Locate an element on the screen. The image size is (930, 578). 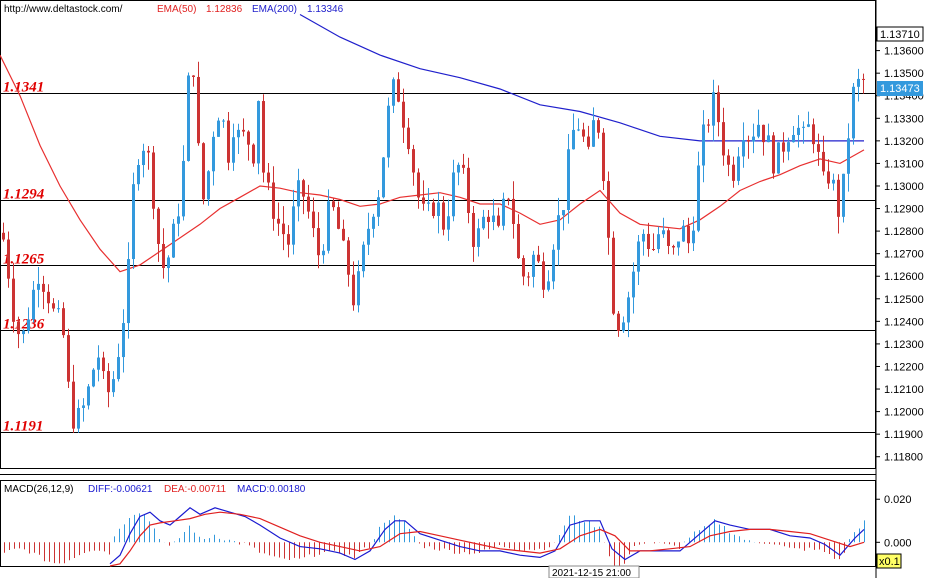
top-price-label: 1.13710 is located at coordinates (900, 35).